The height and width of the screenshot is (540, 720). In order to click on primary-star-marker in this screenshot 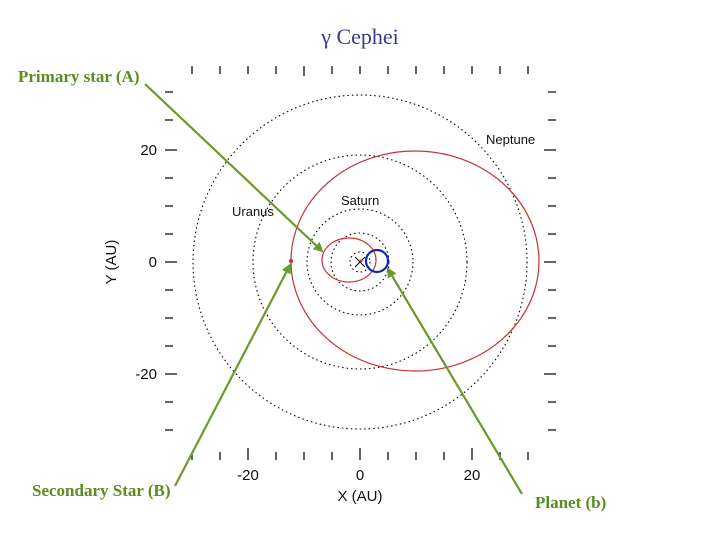, I will do `click(361, 261)`.